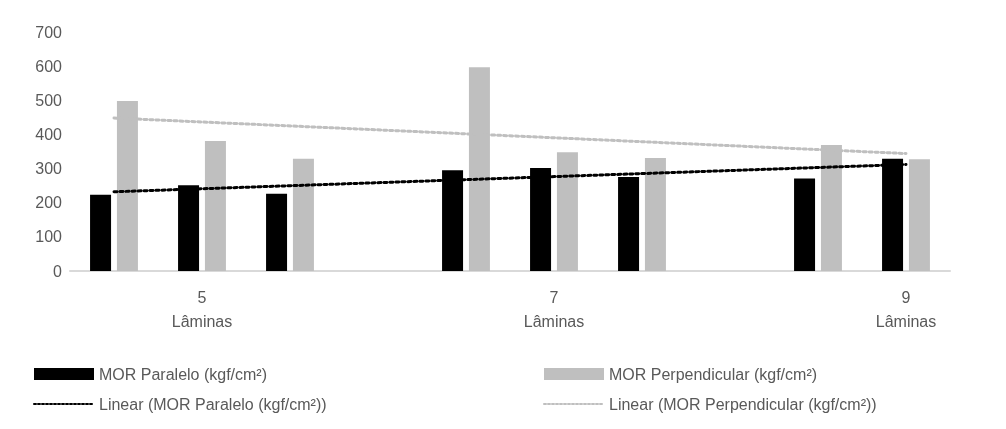  I want to click on legend-label: Linear (MOR Perpendicular (kgf/cm²)), so click(743, 404).